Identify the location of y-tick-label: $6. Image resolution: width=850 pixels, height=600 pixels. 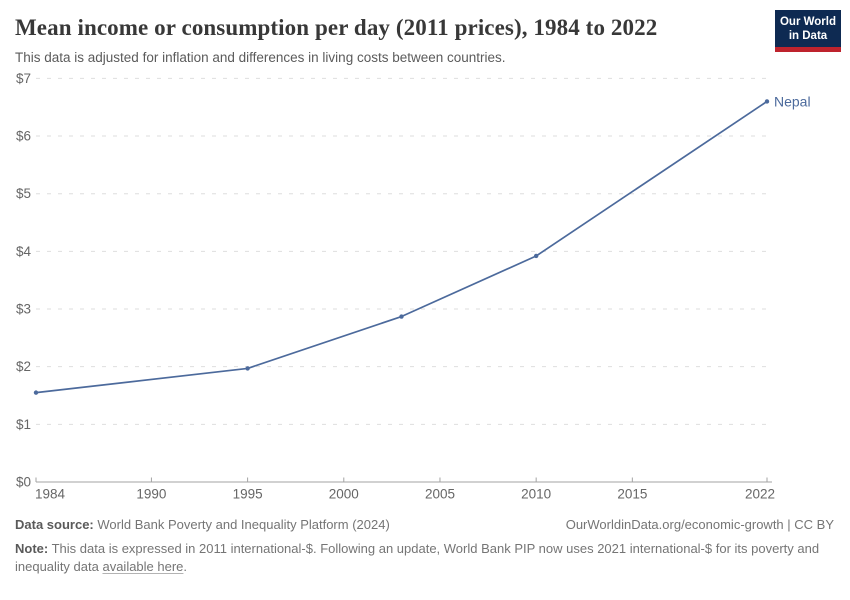
(23, 136).